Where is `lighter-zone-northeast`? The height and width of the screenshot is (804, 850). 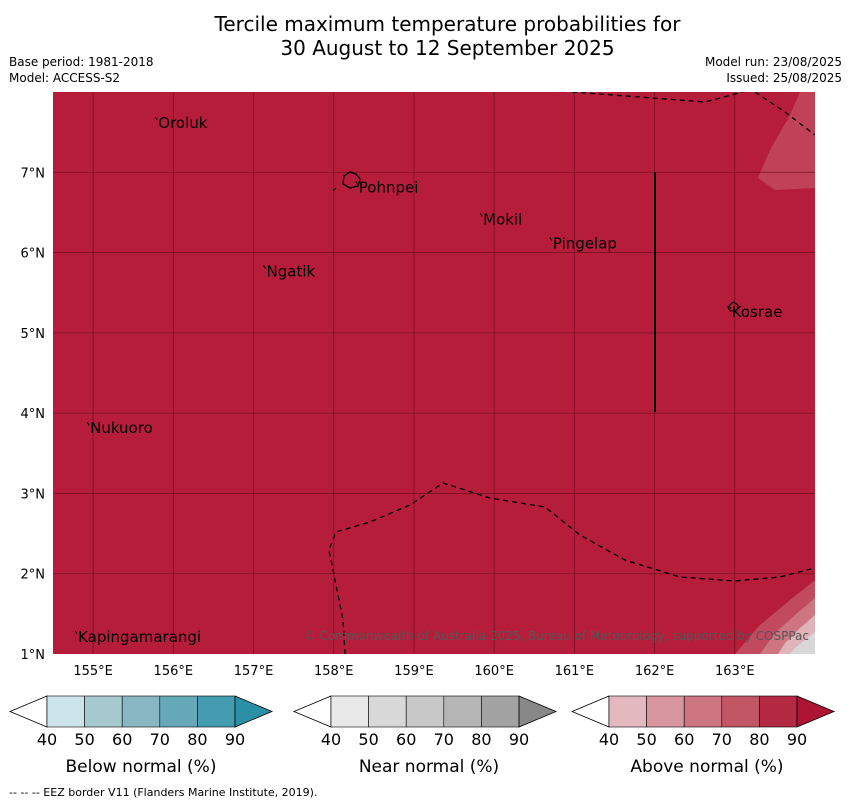
lighter-zone-northeast is located at coordinates (786, 141).